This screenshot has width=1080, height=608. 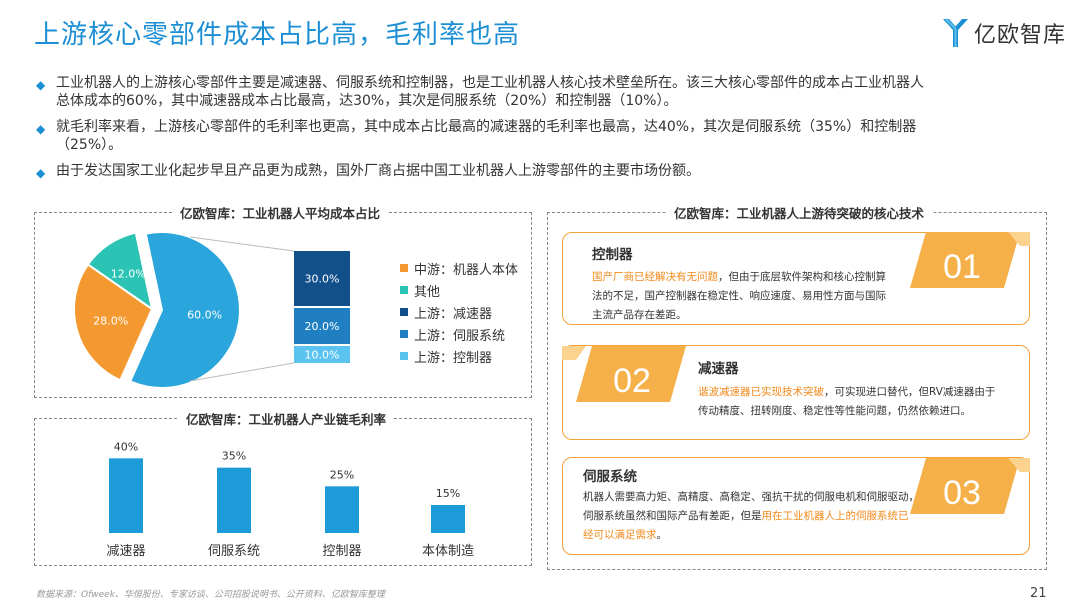 I want to click on legend-item: 中游：机器人本体, so click(x=459, y=268).